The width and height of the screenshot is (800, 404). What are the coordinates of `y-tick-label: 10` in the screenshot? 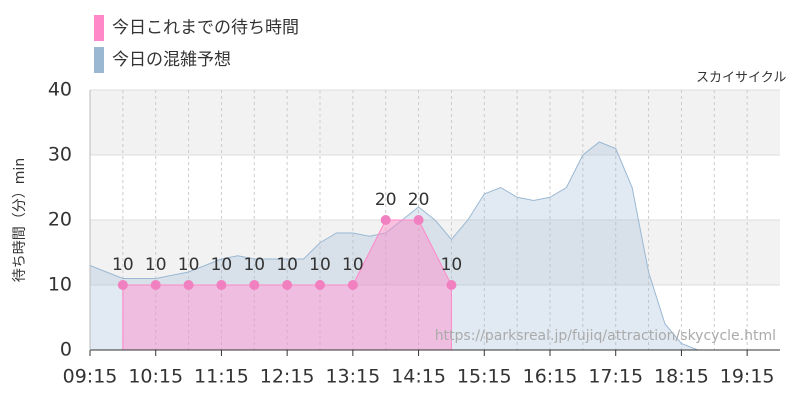 It's located at (60, 285).